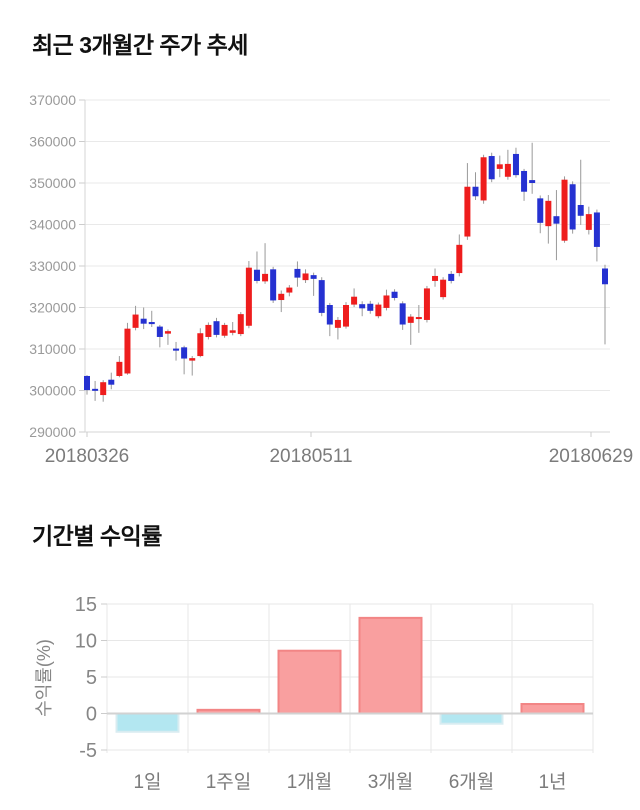  I want to click on x-axis-category-label: 1년, so click(552, 782).